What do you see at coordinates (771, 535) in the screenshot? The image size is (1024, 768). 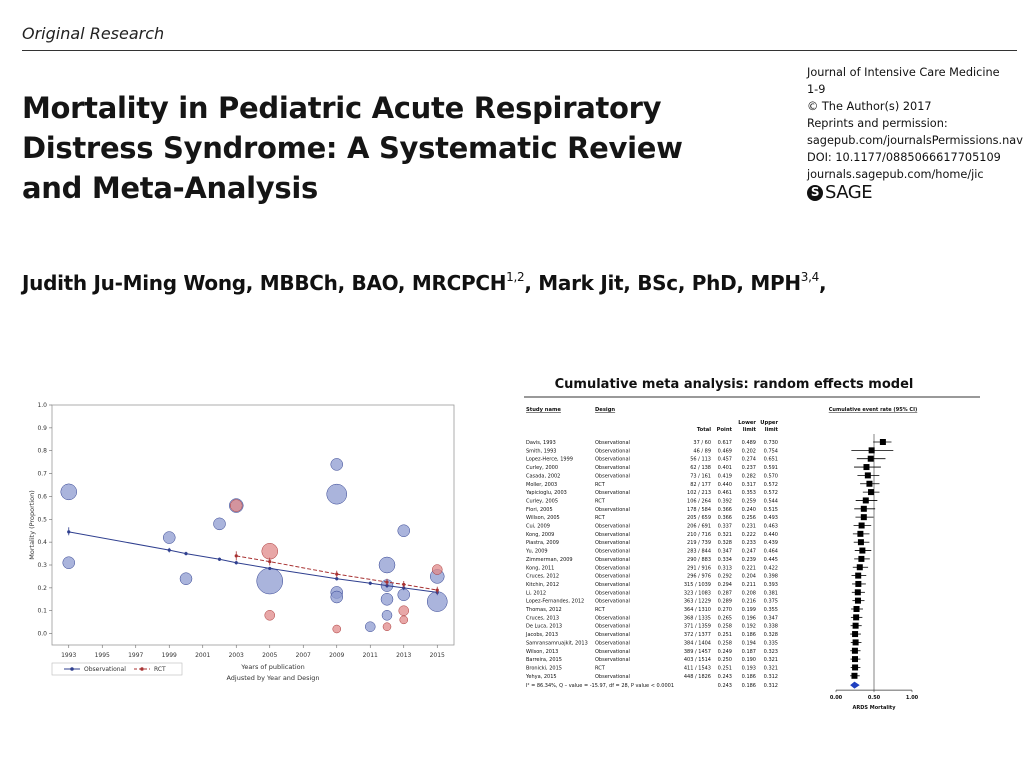 I see `study-upper: 0.440` at bounding box center [771, 535].